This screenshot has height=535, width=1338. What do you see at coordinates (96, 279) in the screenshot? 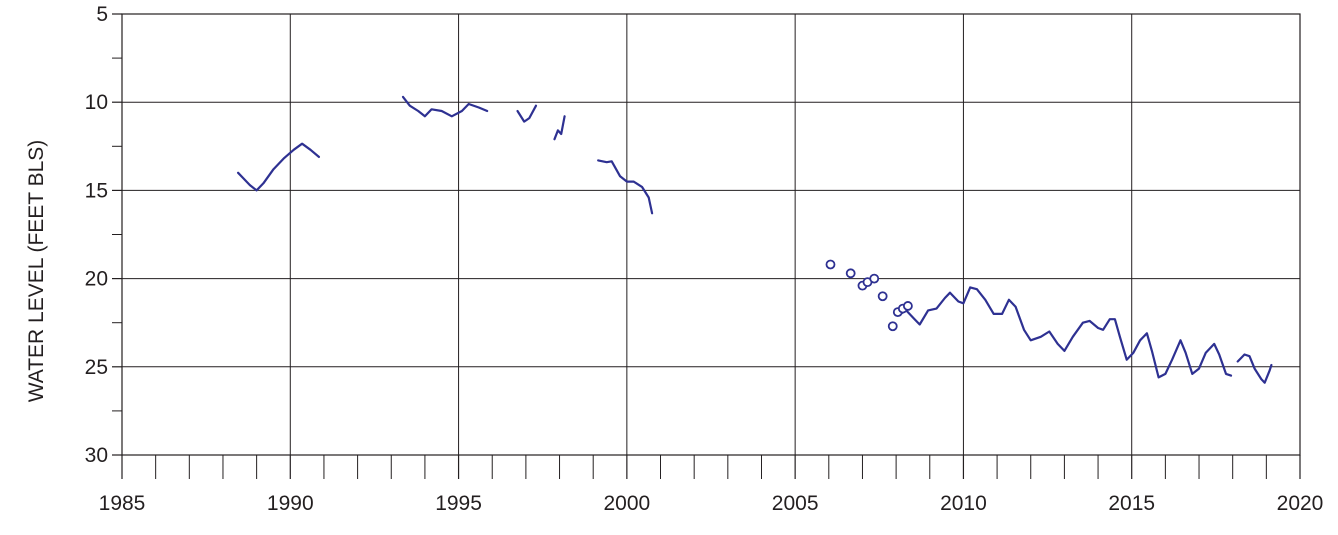
I see `y-tick-label: 20` at bounding box center [96, 279].